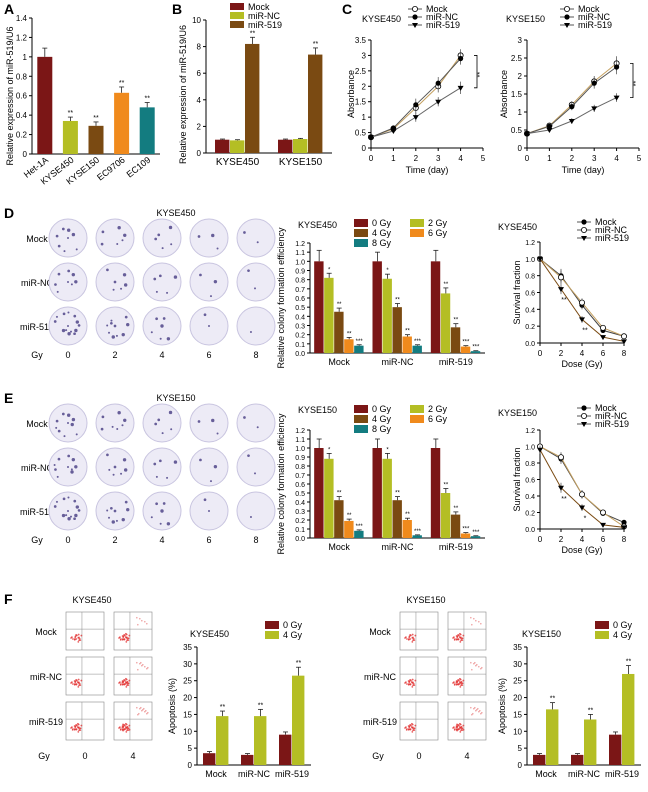 The image size is (648, 792). I want to click on colony-d-plate, so click(256, 282).